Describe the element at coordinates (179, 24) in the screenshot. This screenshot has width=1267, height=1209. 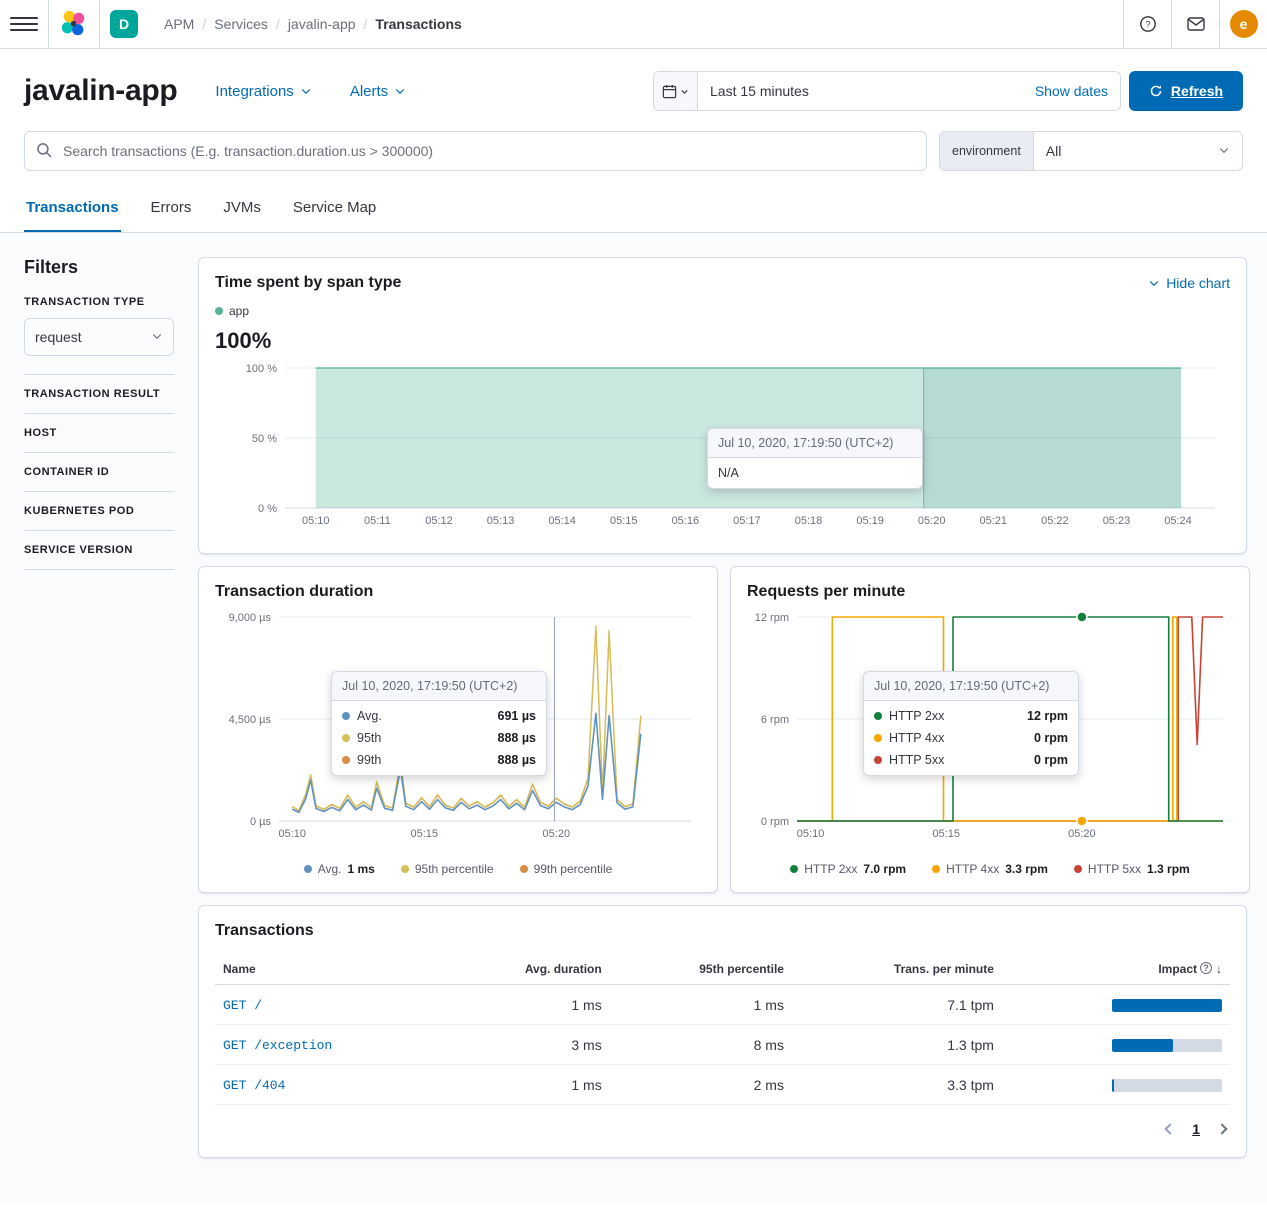
I see `breadcrumb-apm: APM` at that location.